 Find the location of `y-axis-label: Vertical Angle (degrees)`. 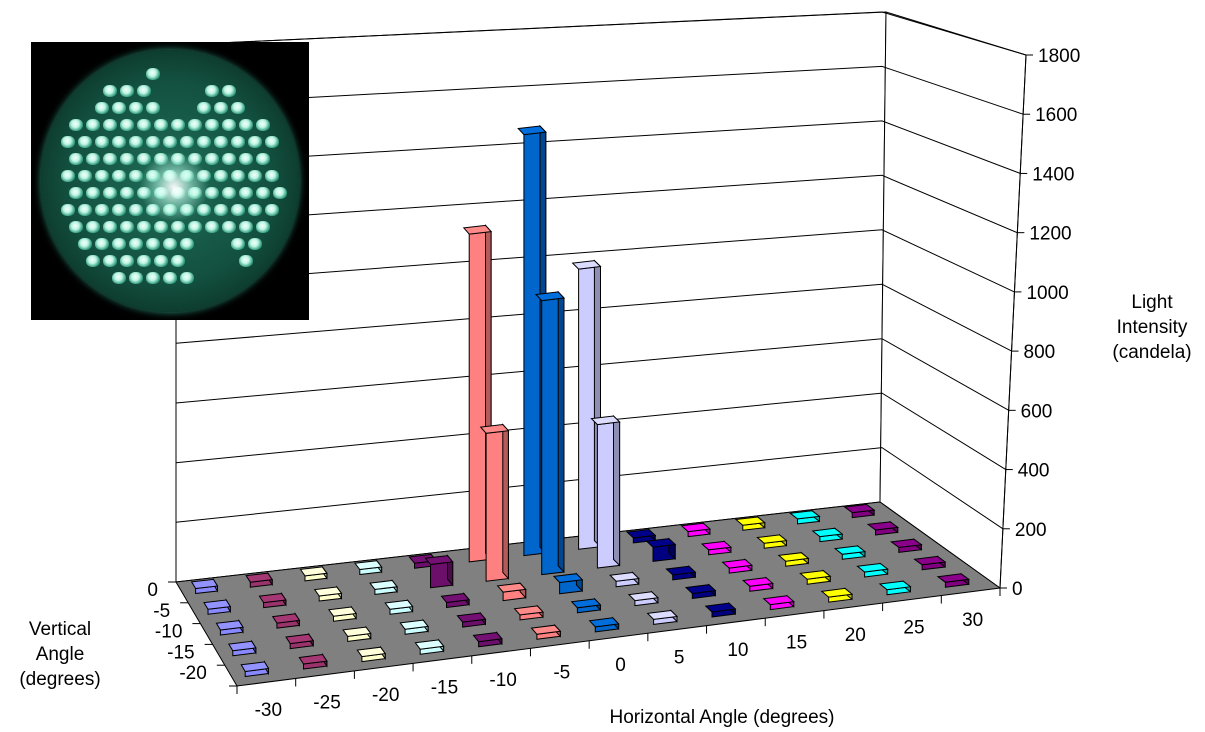

y-axis-label: Vertical Angle (degrees) is located at coordinates (59, 654).